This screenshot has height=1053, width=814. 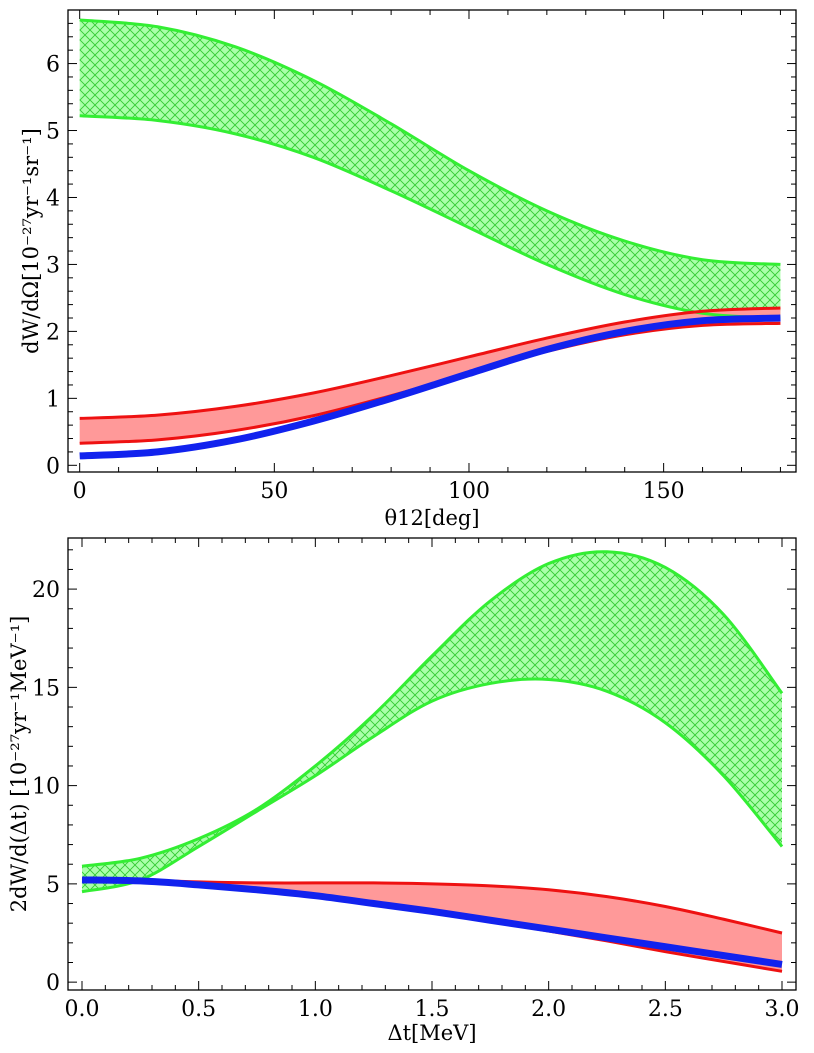 What do you see at coordinates (782, 1009) in the screenshot?
I see `bottom-x-tick-label: 3.0` at bounding box center [782, 1009].